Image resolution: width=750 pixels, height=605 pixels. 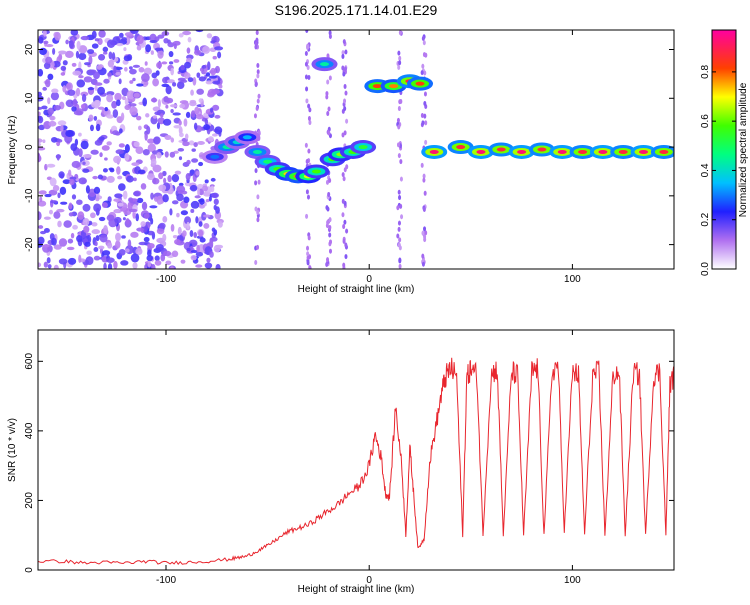 I want to click on y-tick-label: 0, so click(x=29, y=147).